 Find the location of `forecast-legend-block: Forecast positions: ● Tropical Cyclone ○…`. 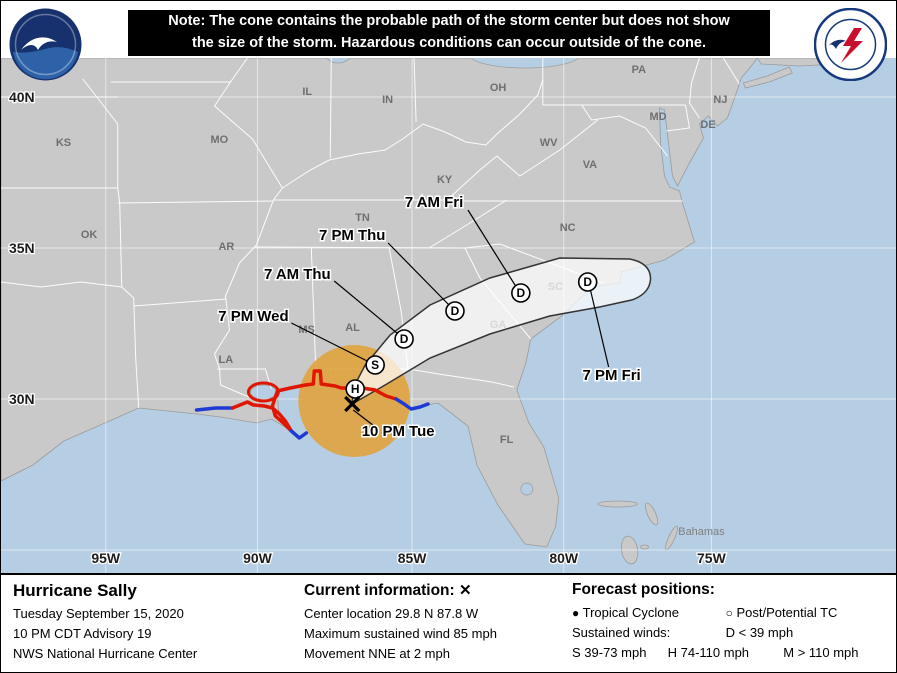

forecast-legend-block: Forecast positions: ● Tropical Cyclone ○… is located at coordinates (734, 626).